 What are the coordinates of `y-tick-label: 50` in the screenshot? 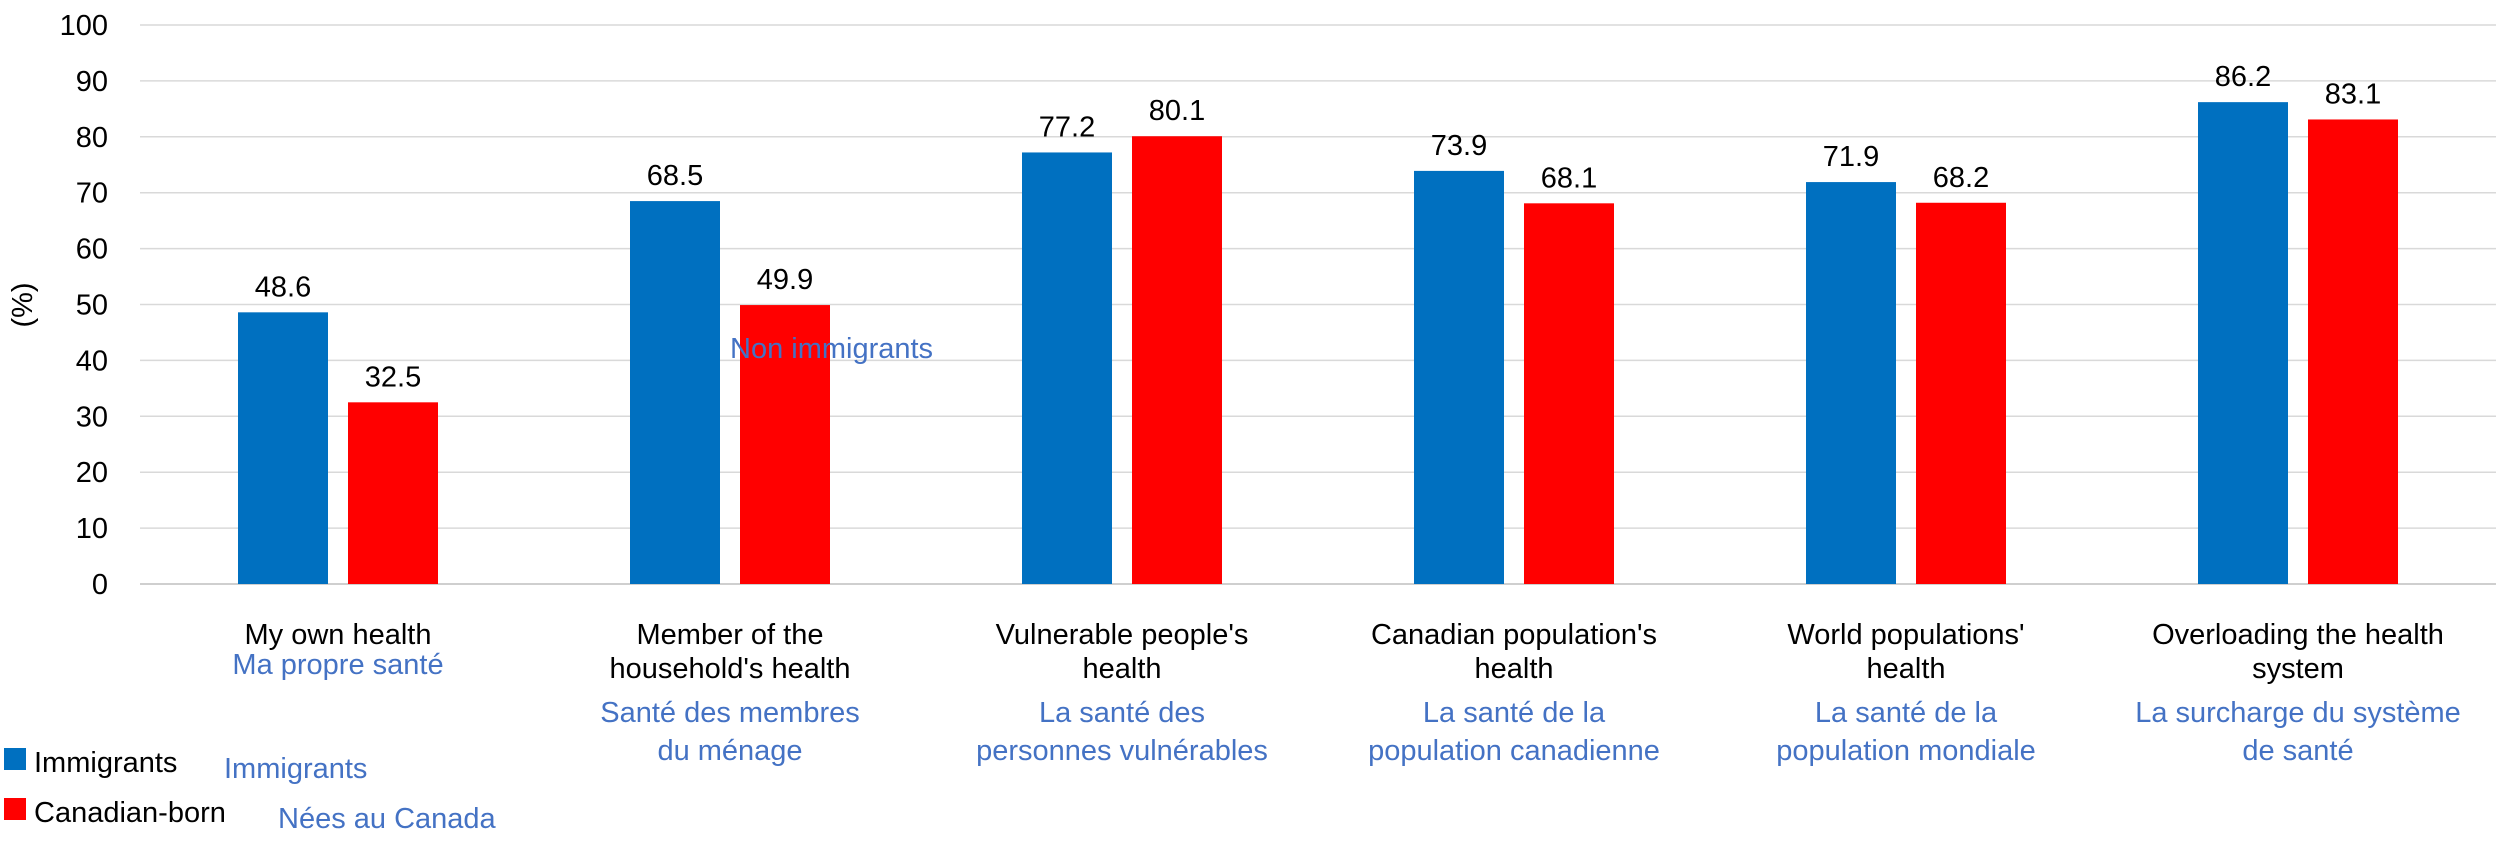 It's located at (92, 306).